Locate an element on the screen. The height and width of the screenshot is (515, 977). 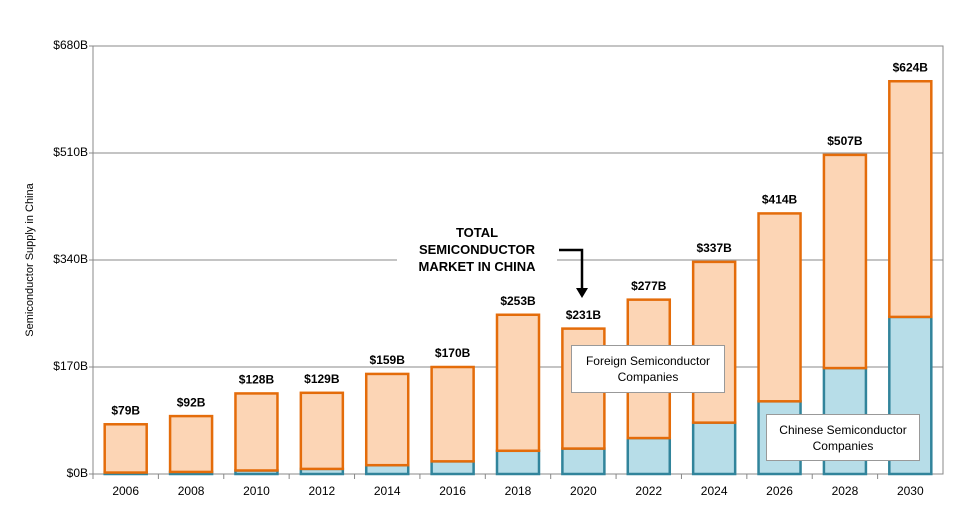
y-tick-label: $170B is located at coordinates (70, 366).